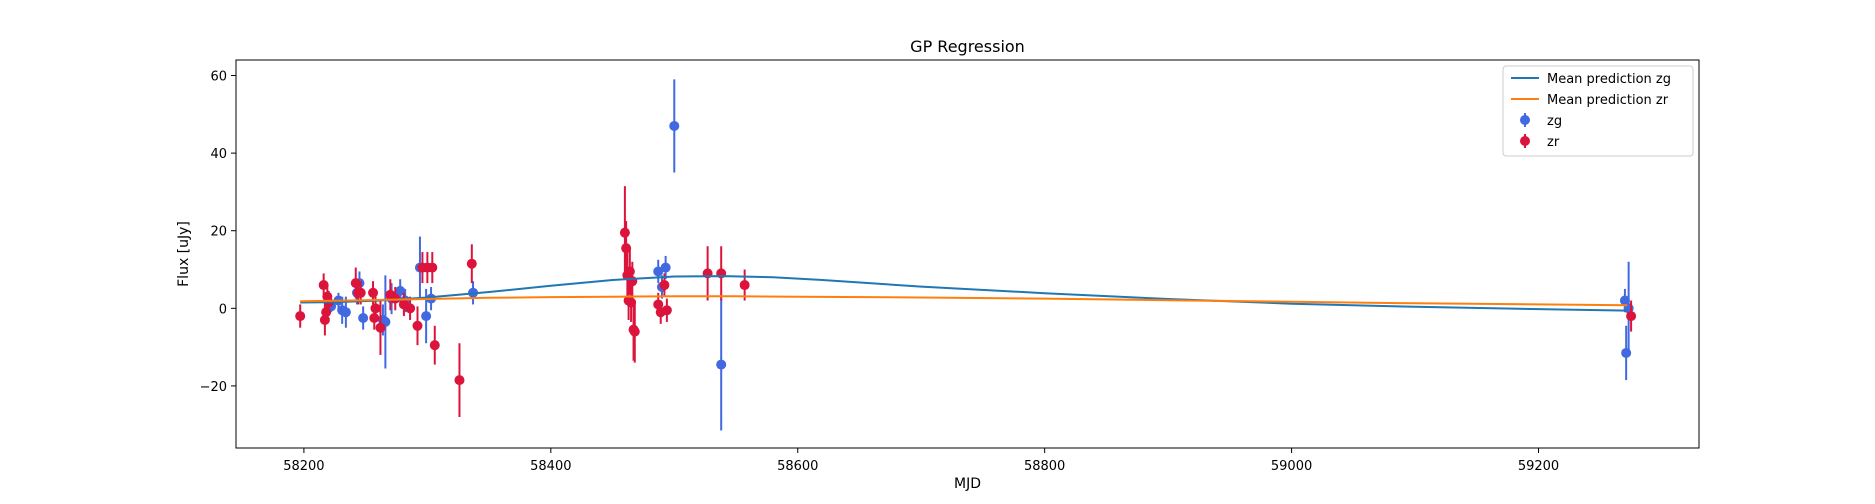  Describe the element at coordinates (1044, 466) in the screenshot. I see `x-tick-label: 58800` at that location.